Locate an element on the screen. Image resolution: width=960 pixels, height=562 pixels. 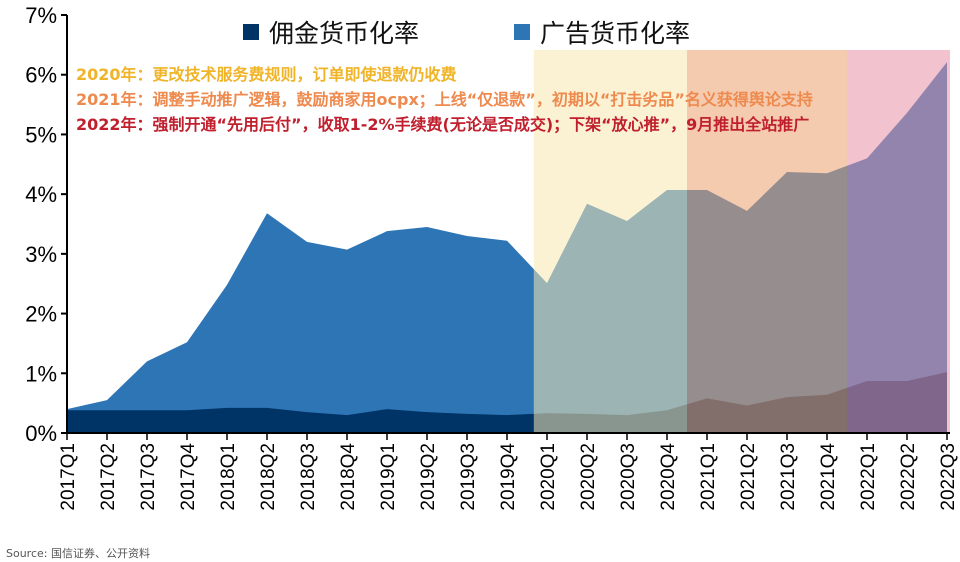
x-tick-label: 2020Q3 is located at coordinates (628, 477).